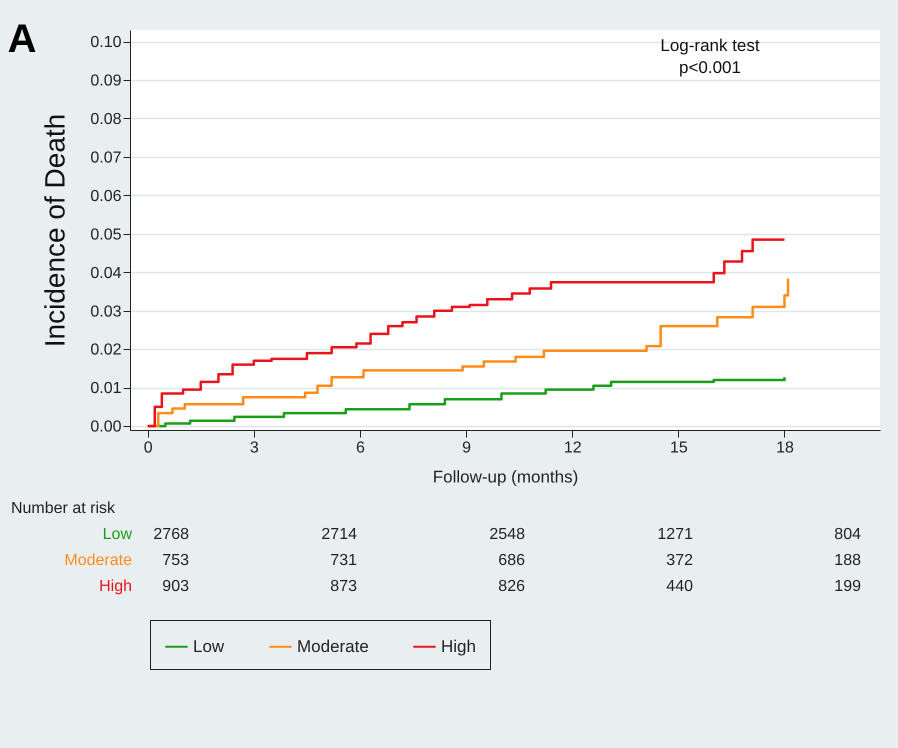 This screenshot has width=898, height=748. I want to click on text: 826, so click(512, 586).